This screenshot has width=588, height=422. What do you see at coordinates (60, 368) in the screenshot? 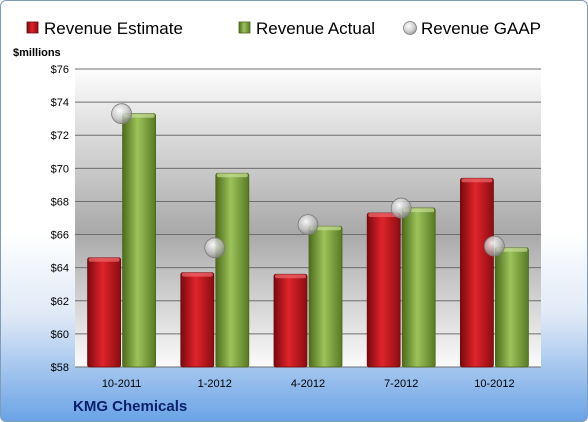
I see `y-tick-label: $58` at bounding box center [60, 368].